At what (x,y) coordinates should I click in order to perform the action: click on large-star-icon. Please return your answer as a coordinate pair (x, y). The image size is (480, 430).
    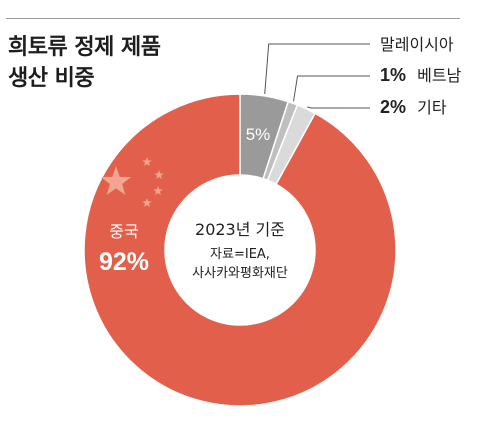
    Looking at the image, I should click on (116, 180).